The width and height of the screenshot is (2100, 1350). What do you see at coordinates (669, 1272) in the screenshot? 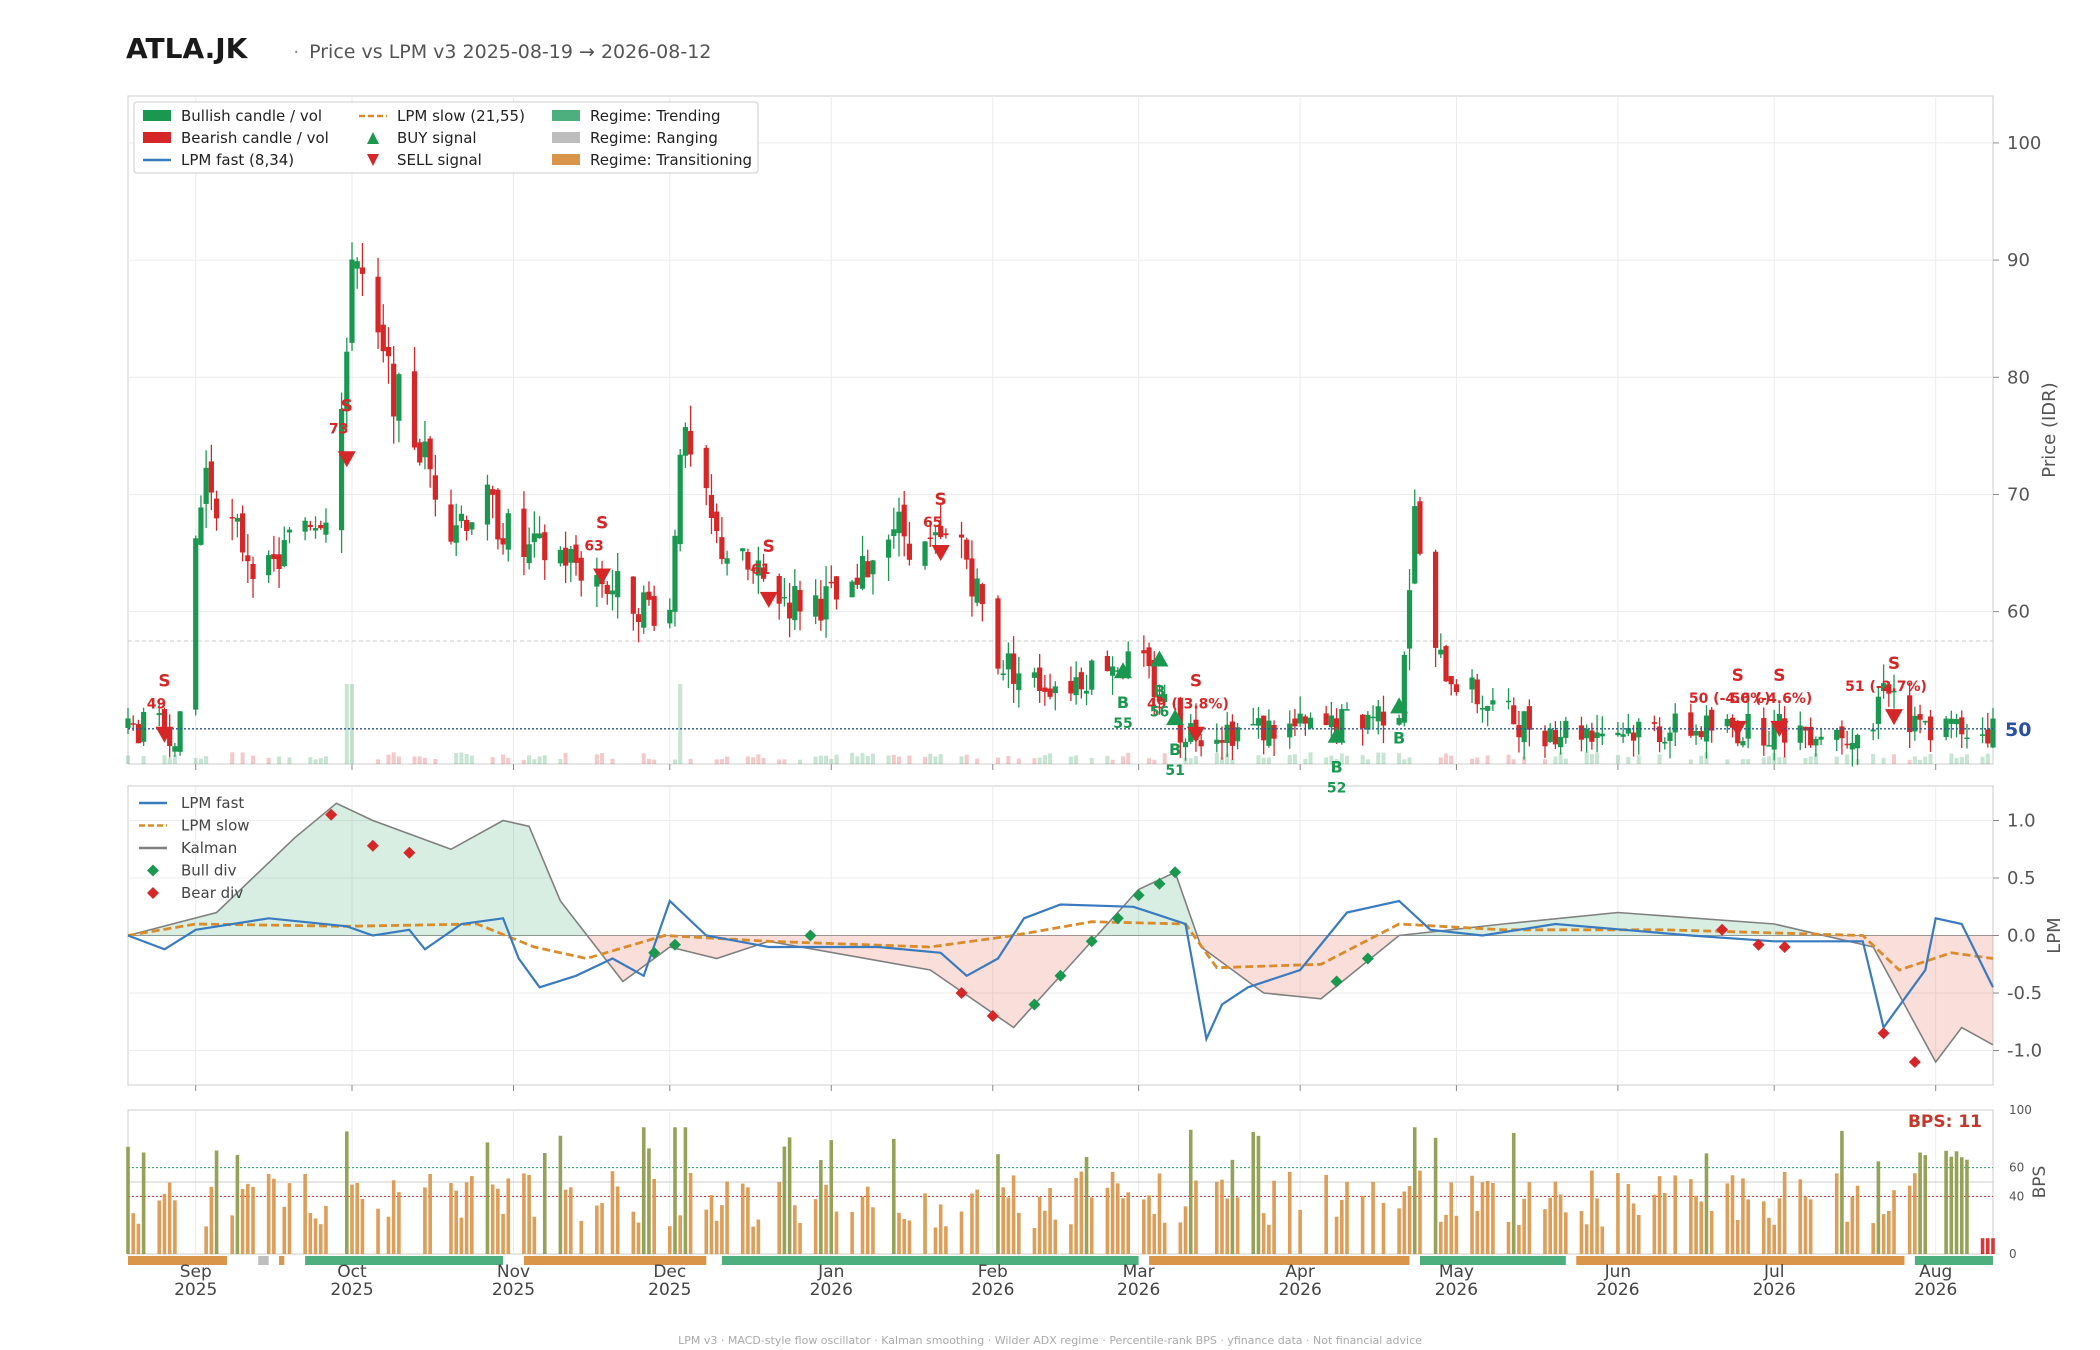
I see `x-tick-month: Dec` at bounding box center [669, 1272].